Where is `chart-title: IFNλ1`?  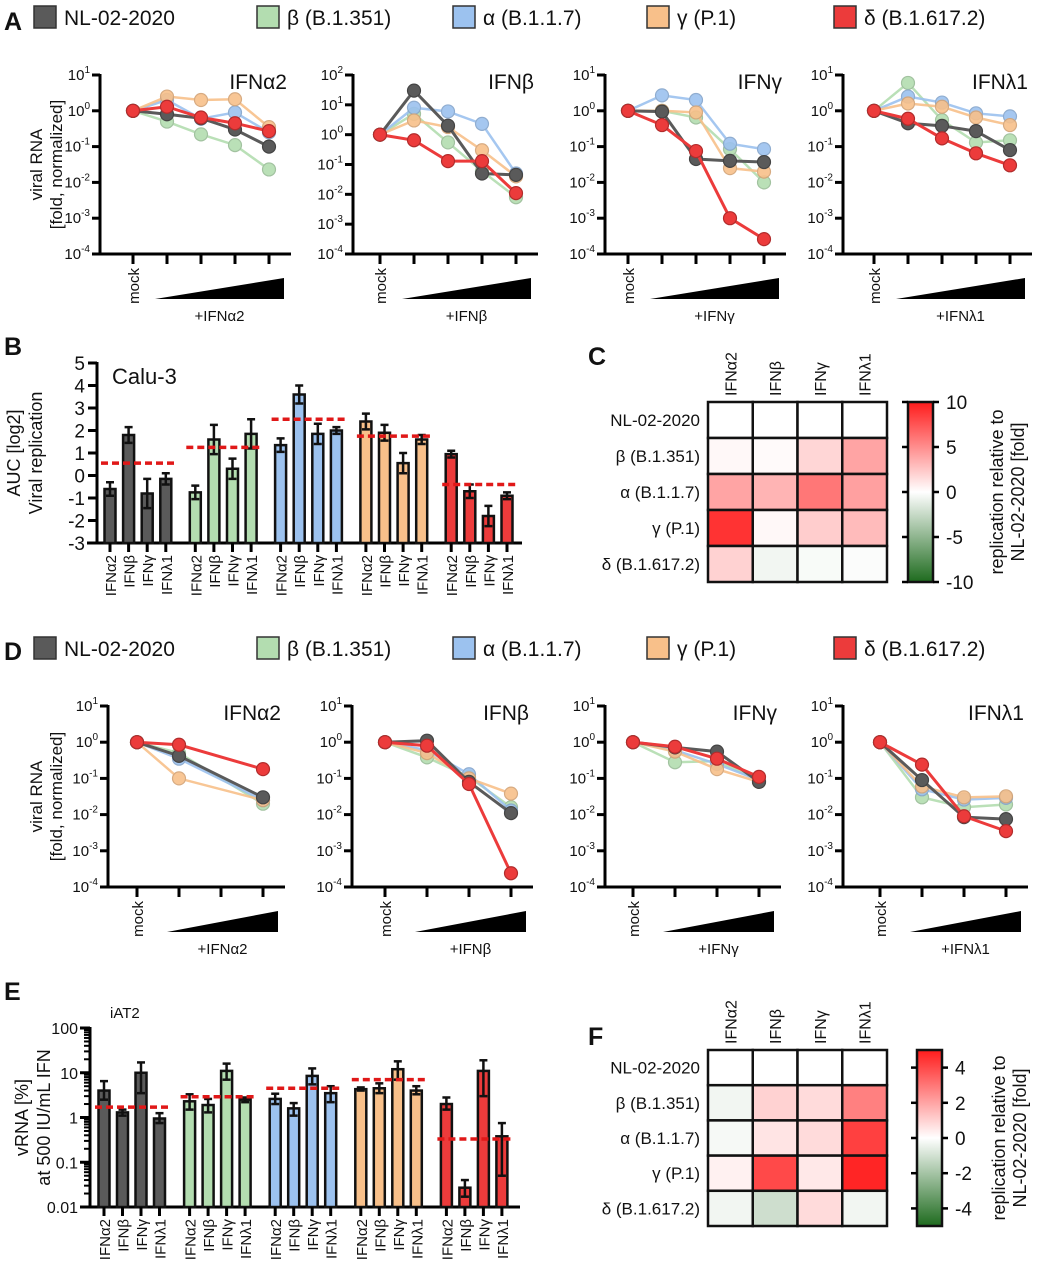
chart-title: IFNλ1 is located at coordinates (1000, 82).